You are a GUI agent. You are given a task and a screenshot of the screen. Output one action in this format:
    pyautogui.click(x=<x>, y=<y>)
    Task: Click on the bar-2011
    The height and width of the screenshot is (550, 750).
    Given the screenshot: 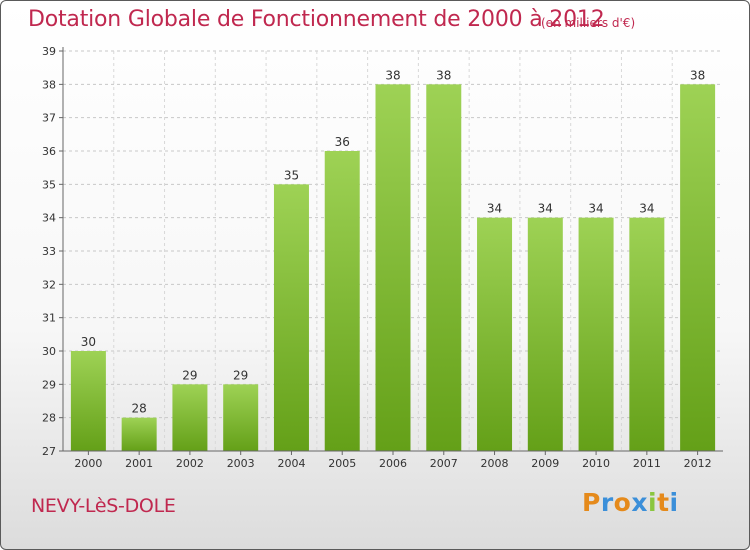 What is the action you would take?
    pyautogui.click(x=647, y=334)
    